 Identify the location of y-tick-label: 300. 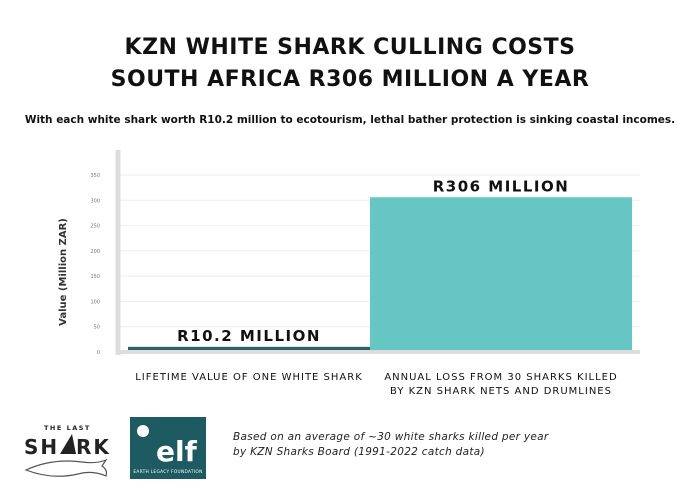
(95, 201).